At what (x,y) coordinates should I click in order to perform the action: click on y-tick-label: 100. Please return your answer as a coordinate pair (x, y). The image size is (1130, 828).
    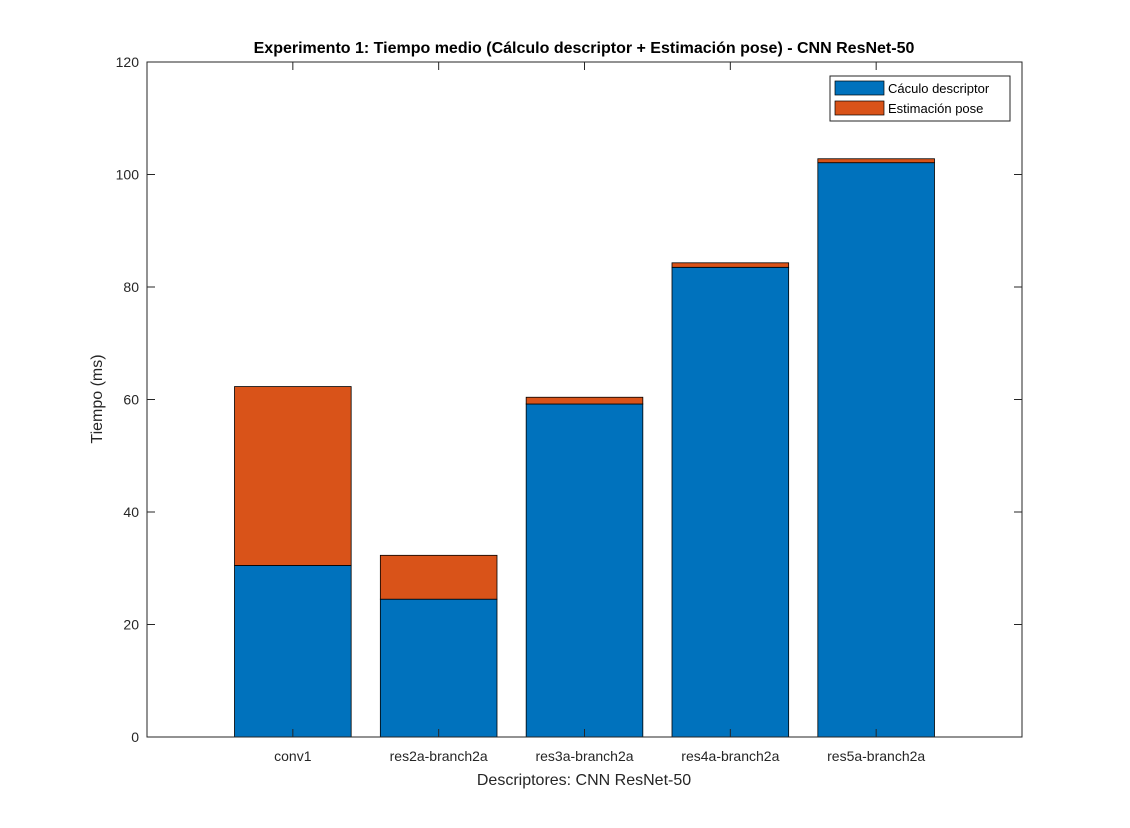
    Looking at the image, I should click on (128, 175).